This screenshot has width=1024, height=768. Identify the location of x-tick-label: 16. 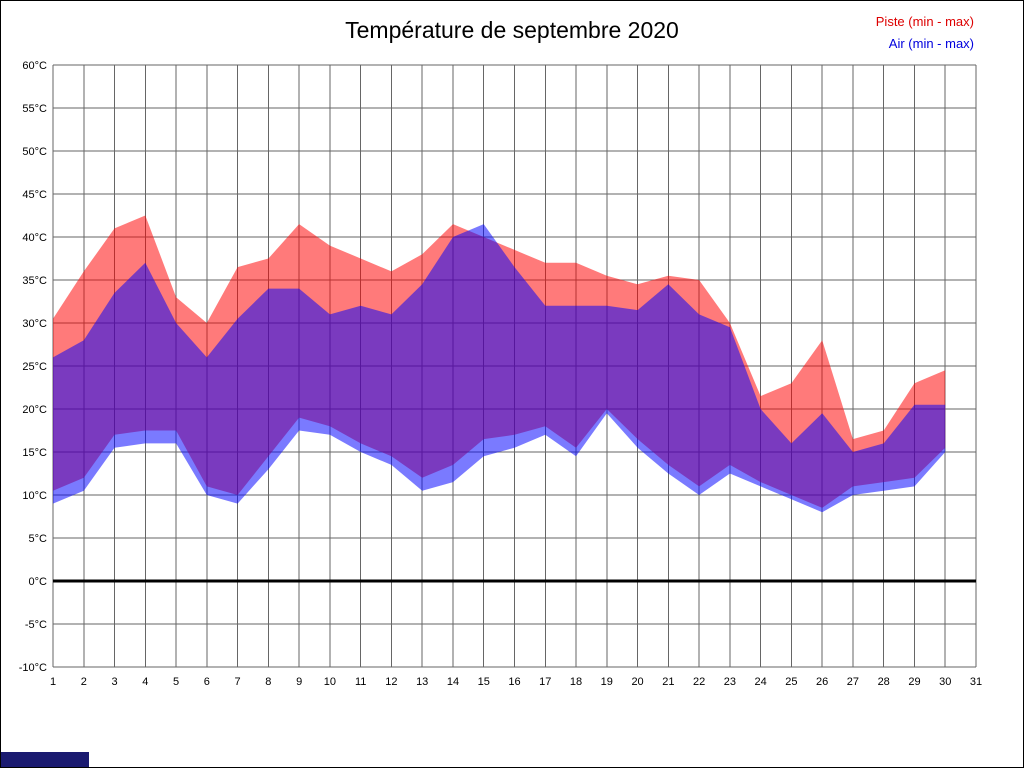
(514, 682).